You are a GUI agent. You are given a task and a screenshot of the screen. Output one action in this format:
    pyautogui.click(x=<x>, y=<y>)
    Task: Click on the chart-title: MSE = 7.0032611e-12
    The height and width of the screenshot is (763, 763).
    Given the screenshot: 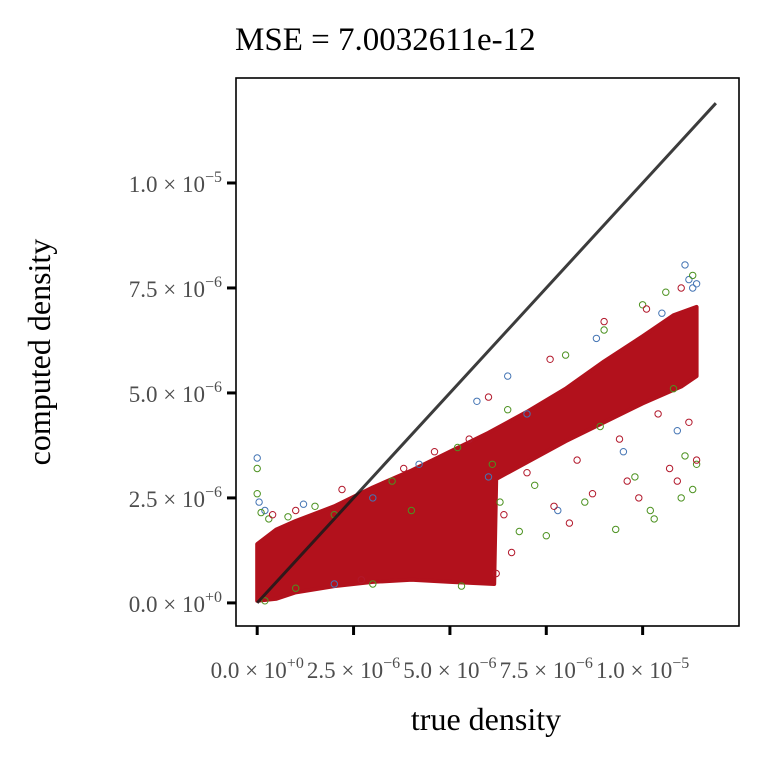 What is the action you would take?
    pyautogui.click(x=385, y=40)
    